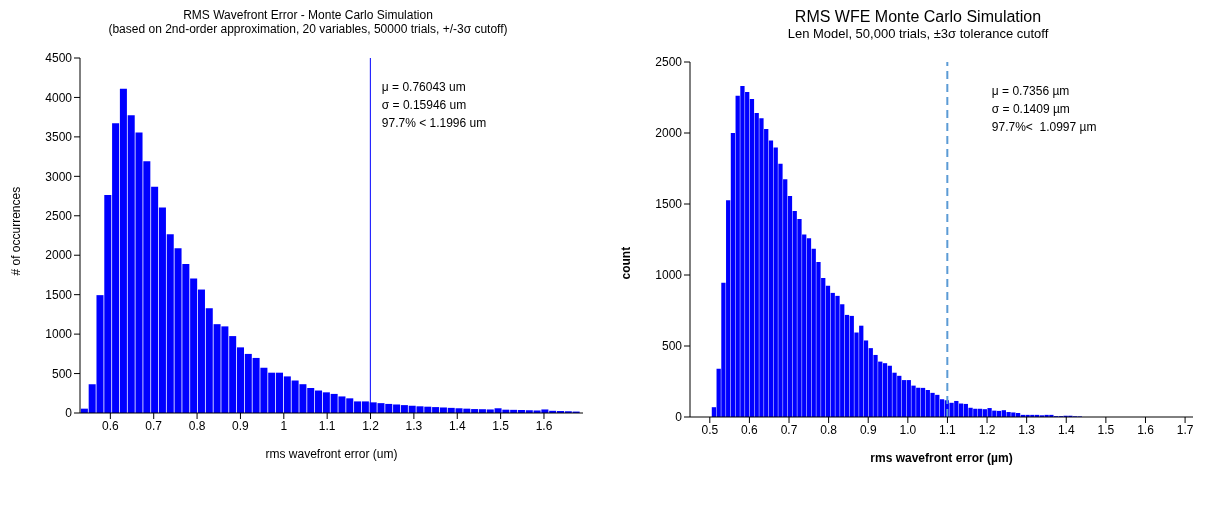 This screenshot has height=514, width=1230. Describe the element at coordinates (424, 87) in the screenshot. I see `annotation: μ = 0.76043 um` at that location.